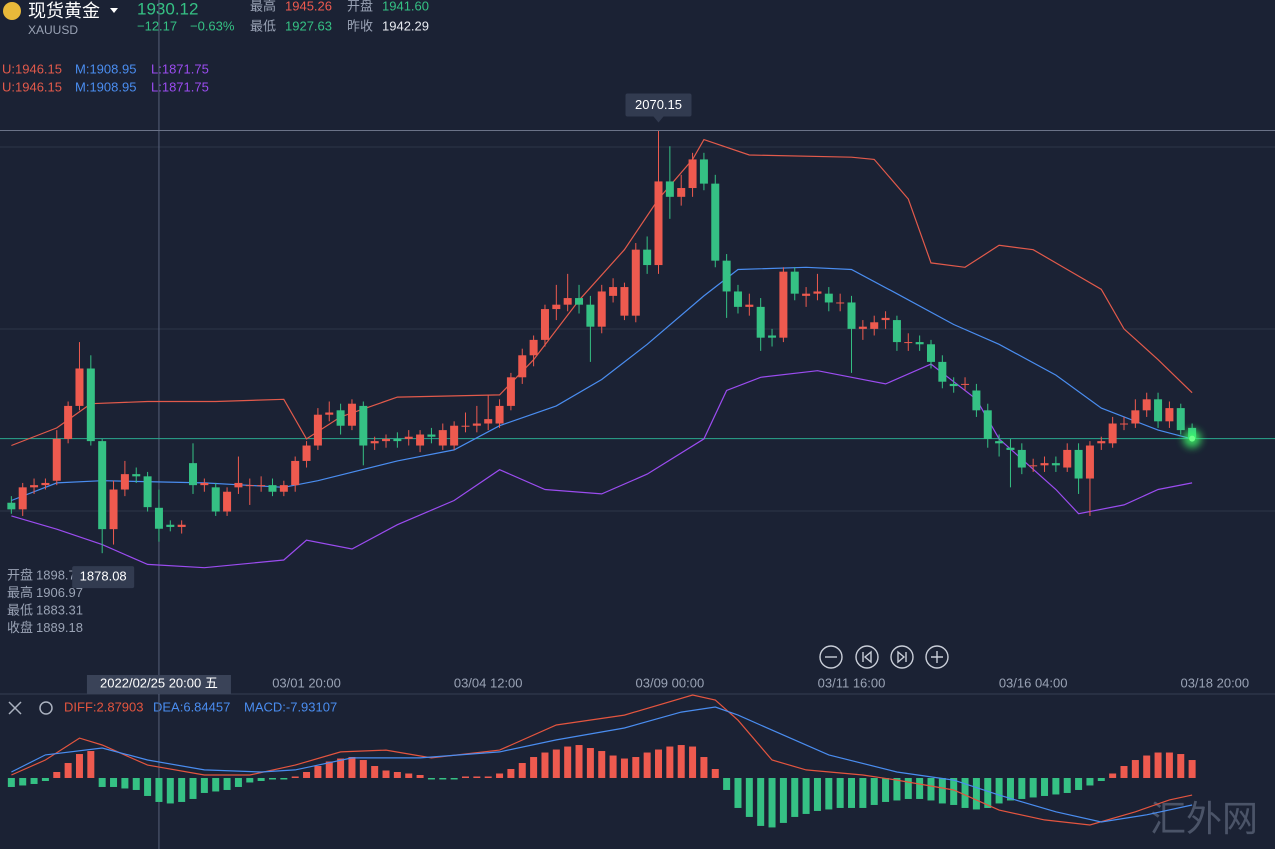 This screenshot has width=1275, height=849. What do you see at coordinates (308, 25) in the screenshot?
I see `stat-value: 1927.63` at bounding box center [308, 25].